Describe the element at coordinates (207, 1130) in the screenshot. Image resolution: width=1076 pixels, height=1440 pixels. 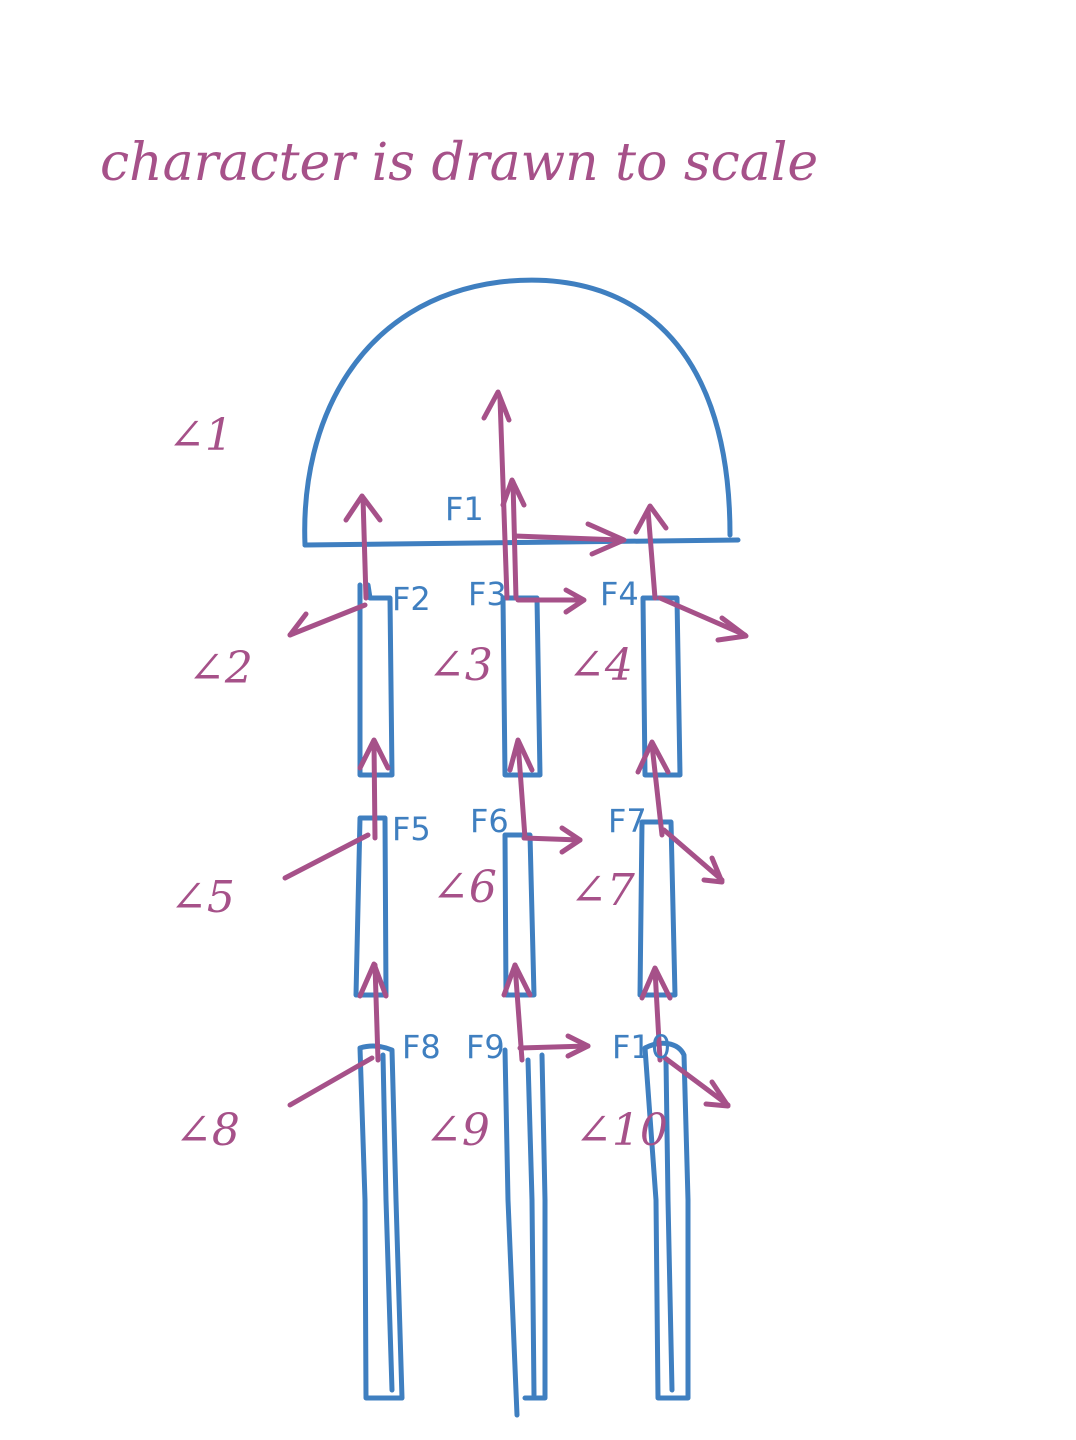
I see `angle-label-8: ∠8` at that location.